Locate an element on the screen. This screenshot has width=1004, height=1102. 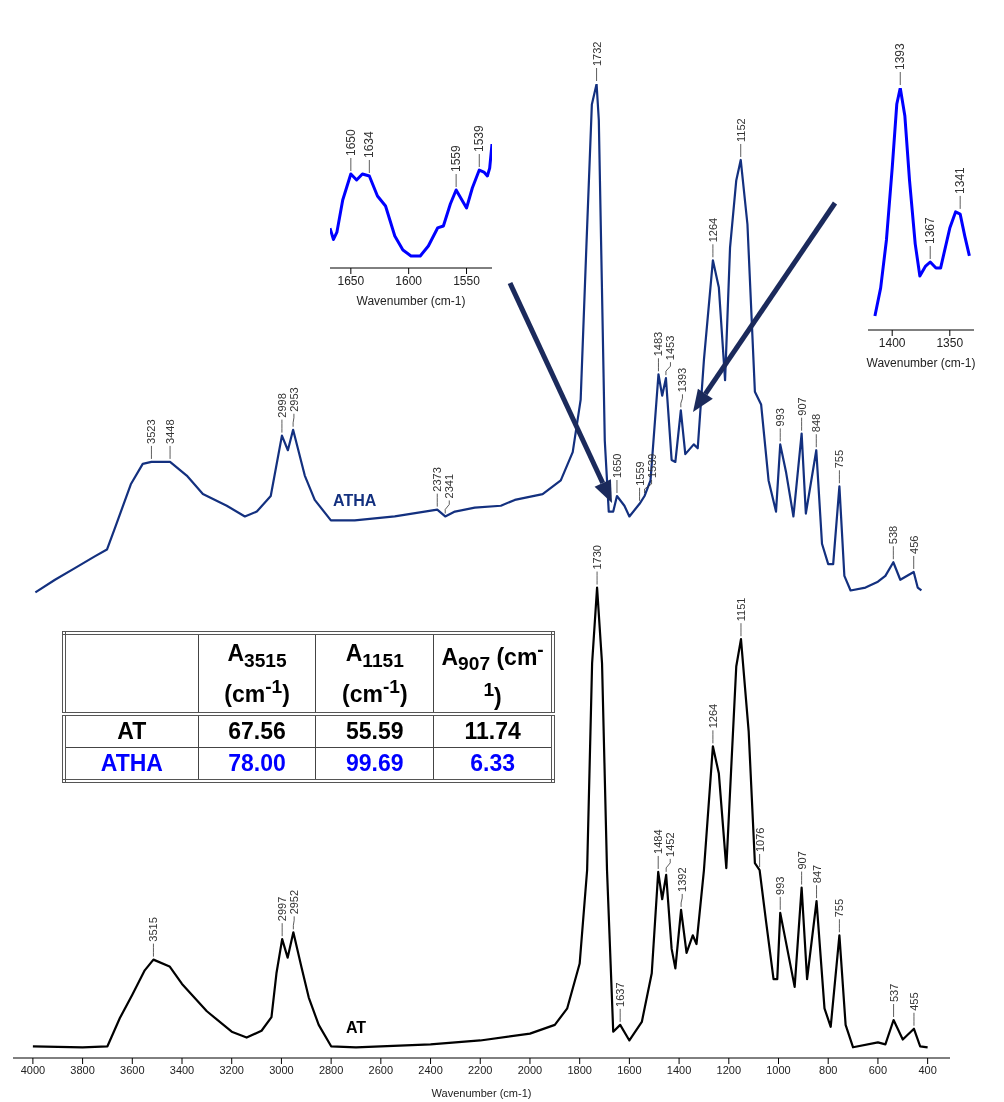
annotation: 1152 is located at coordinates (740, 130).